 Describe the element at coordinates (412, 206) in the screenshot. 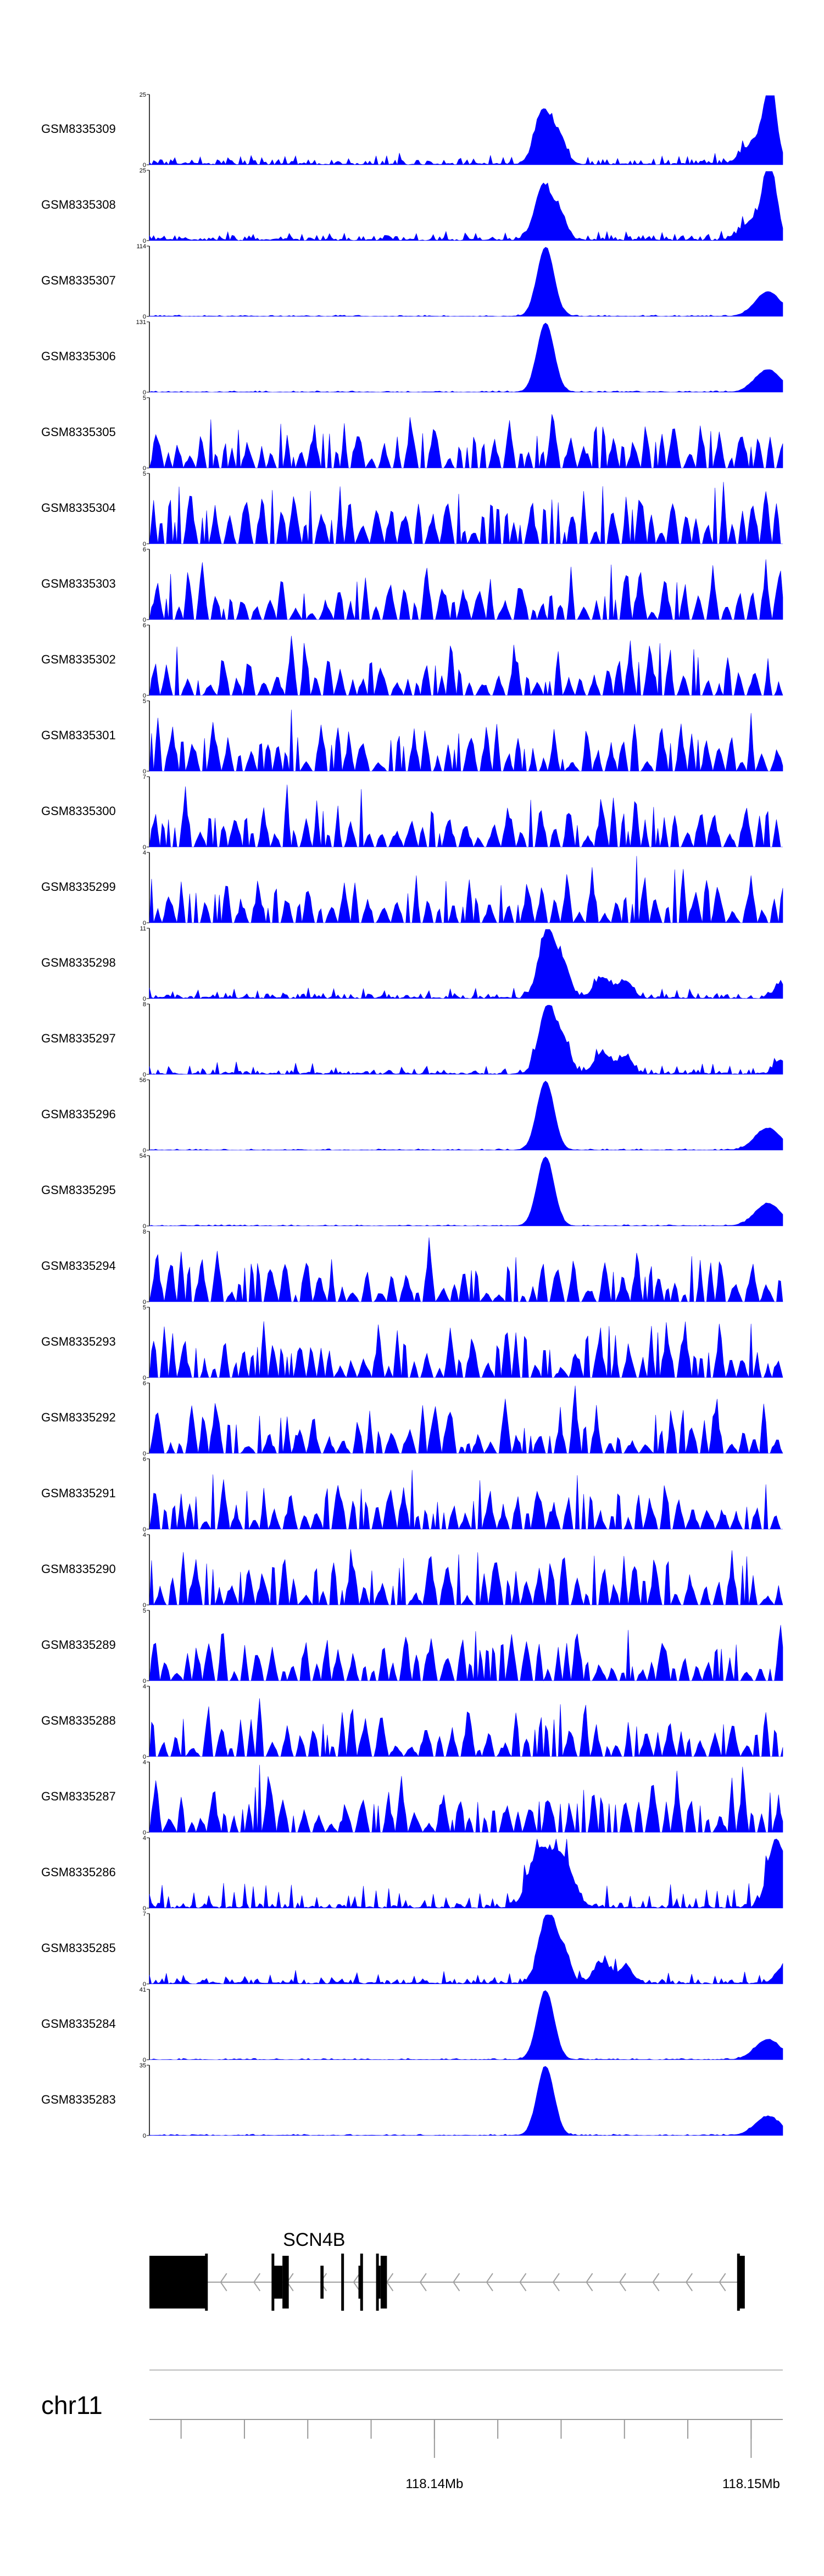

I see `coverage-track: GSM8335308 25 0` at that location.